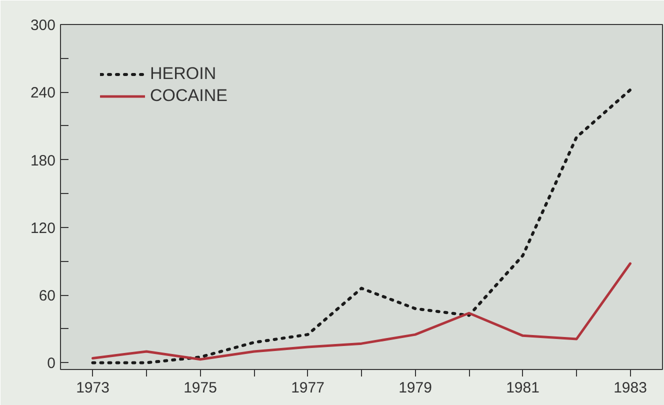  Describe the element at coordinates (47, 296) in the screenshot. I see `y-tick-label: 60` at that location.